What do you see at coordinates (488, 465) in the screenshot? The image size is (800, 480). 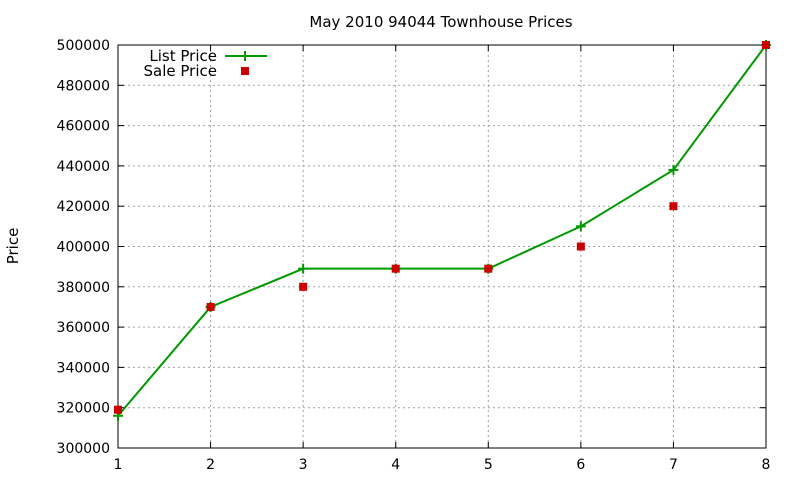 I see `x-tick-label: 5` at bounding box center [488, 465].